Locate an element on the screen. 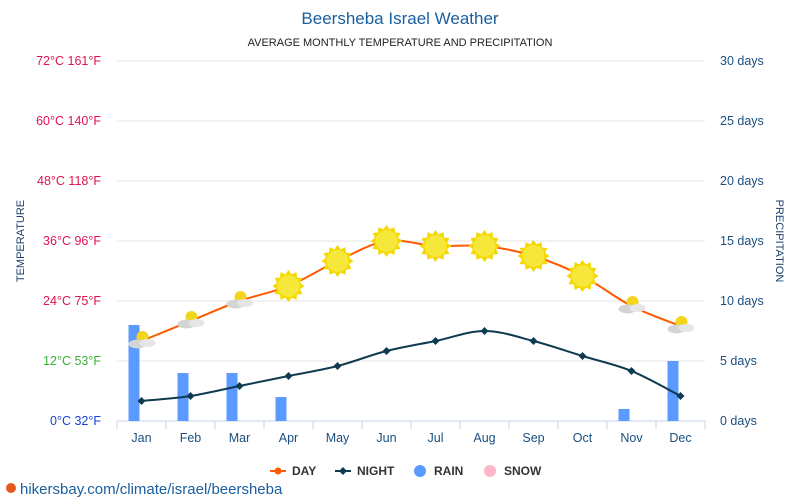 The width and height of the screenshot is (800, 500). x-tick-label: Jan is located at coordinates (141, 438).